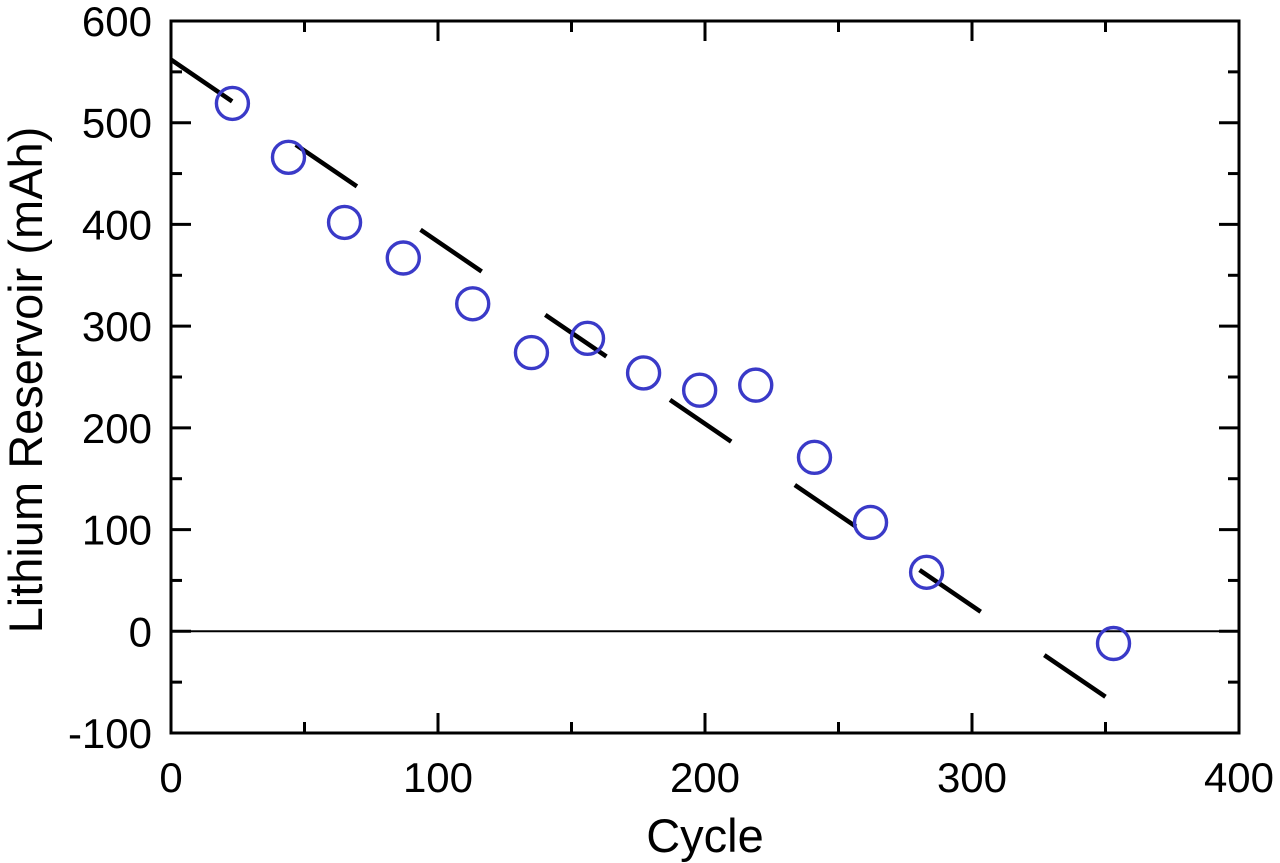 The height and width of the screenshot is (863, 1280). I want to click on x-tick-label: 100, so click(438, 777).